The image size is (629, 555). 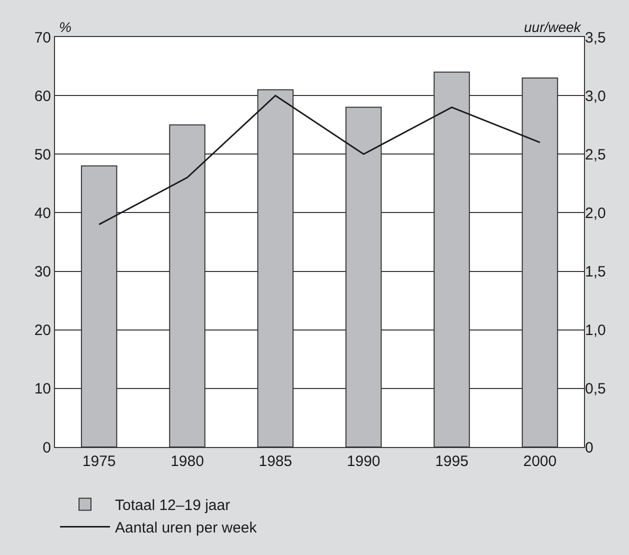 I want to click on y2-tick-label: 1,5, so click(x=595, y=272).